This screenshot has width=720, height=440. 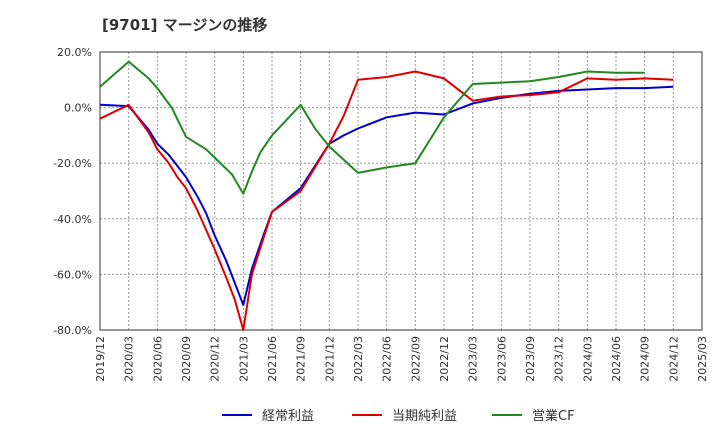 I want to click on x-tick-label: 2019/12, so click(x=100, y=359).